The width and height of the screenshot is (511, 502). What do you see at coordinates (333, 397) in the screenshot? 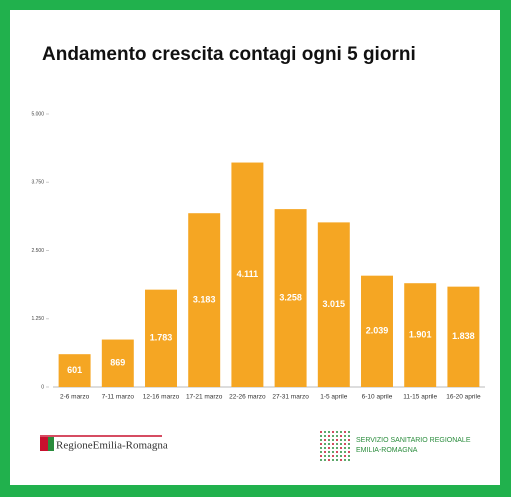
I see `x-tick-label: 1-5 aprile` at bounding box center [333, 397].